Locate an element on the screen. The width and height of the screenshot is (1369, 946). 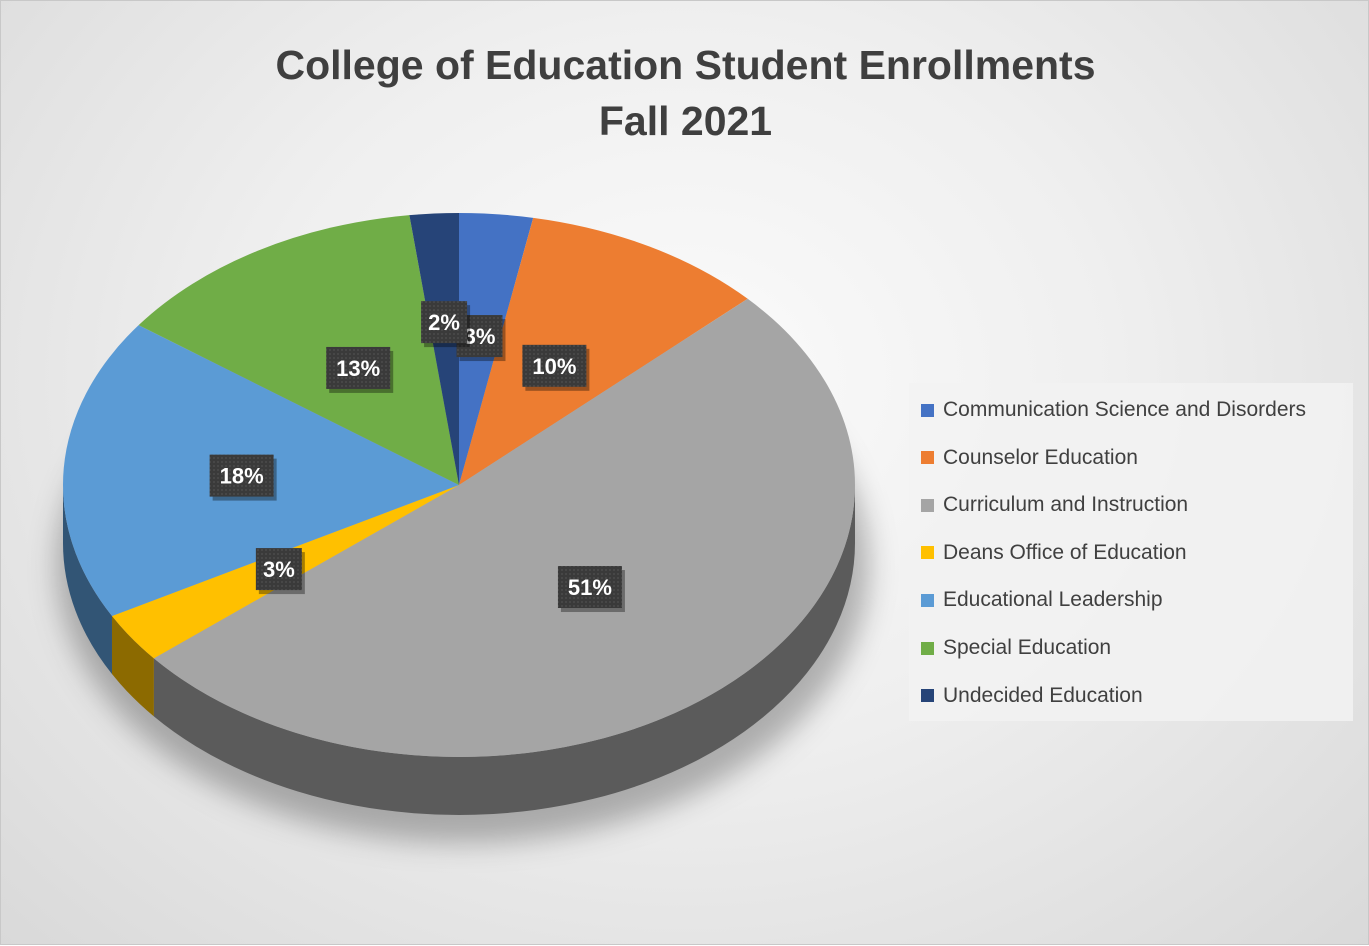
legend-item: Educational Leadership is located at coordinates (1042, 600).